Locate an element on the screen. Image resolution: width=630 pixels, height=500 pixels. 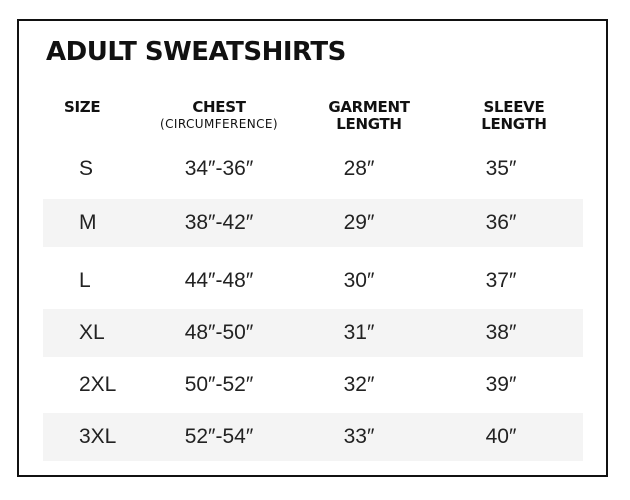
chest-cell: 48″-50″ is located at coordinates (219, 332).